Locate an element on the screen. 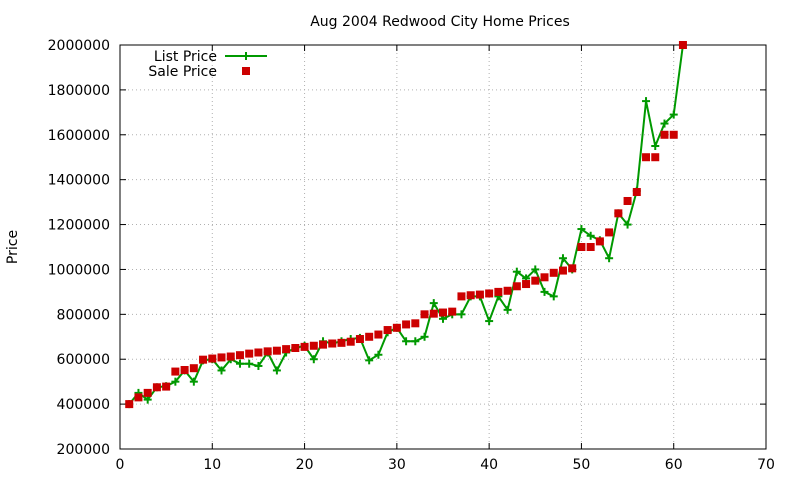 This screenshot has width=800, height=480. legend-marker-list-price is located at coordinates (246, 56).